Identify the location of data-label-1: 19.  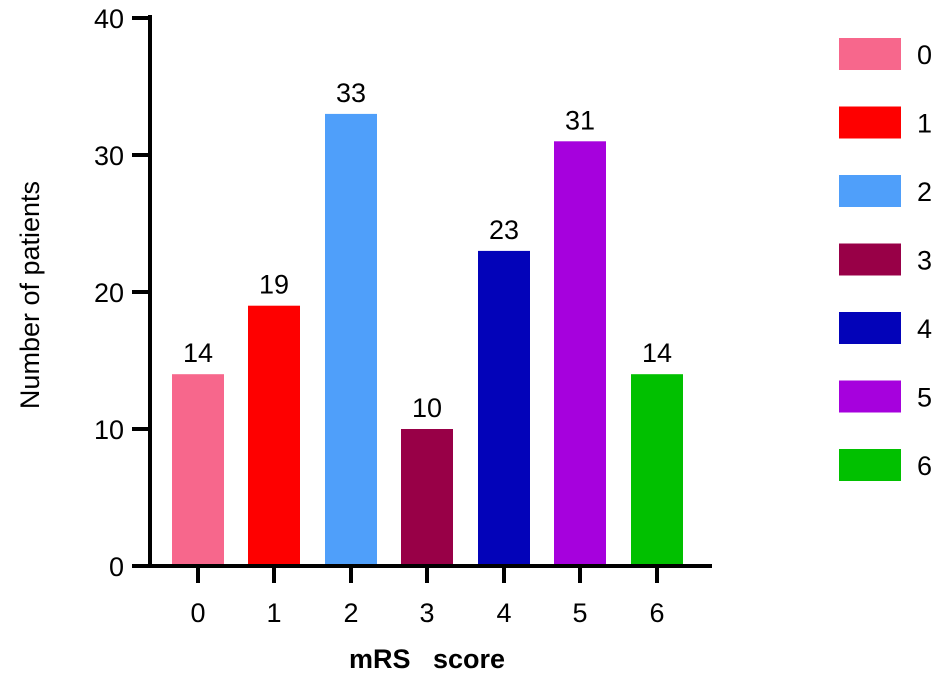
(274, 285).